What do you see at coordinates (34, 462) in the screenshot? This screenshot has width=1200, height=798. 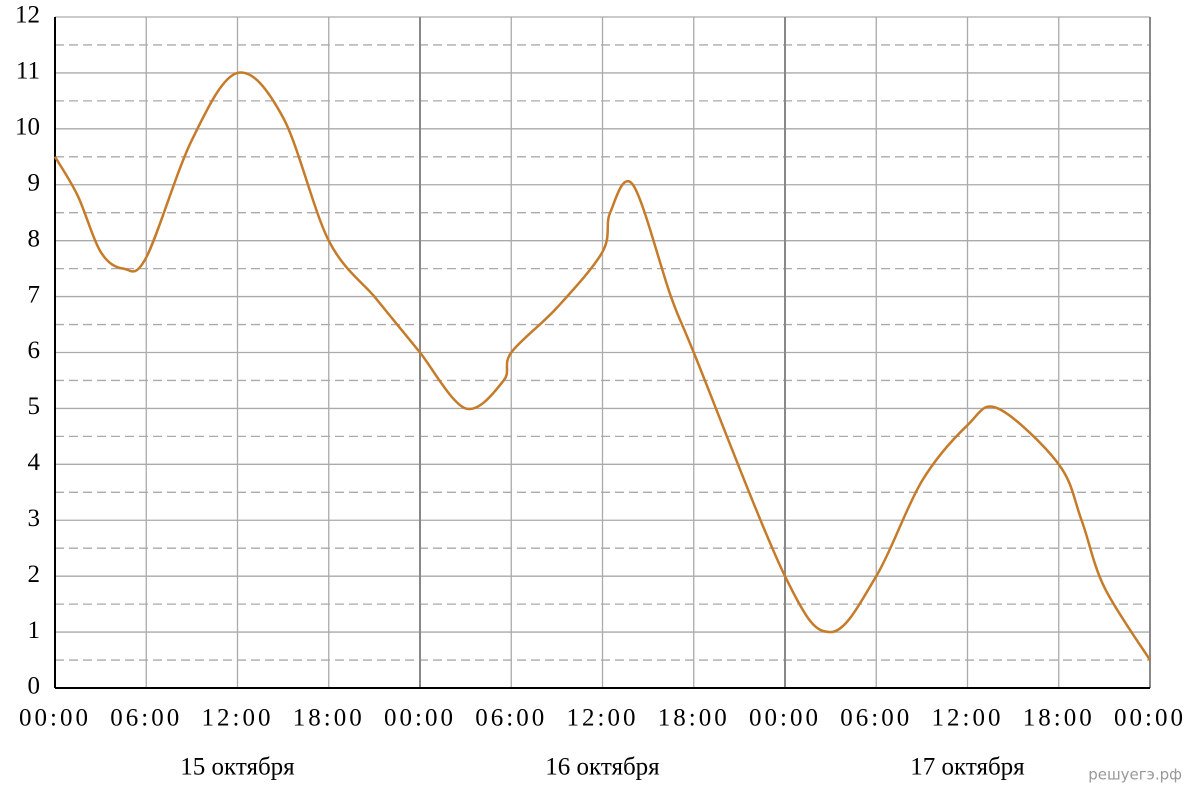 I see `y-tick-label: 4` at bounding box center [34, 462].